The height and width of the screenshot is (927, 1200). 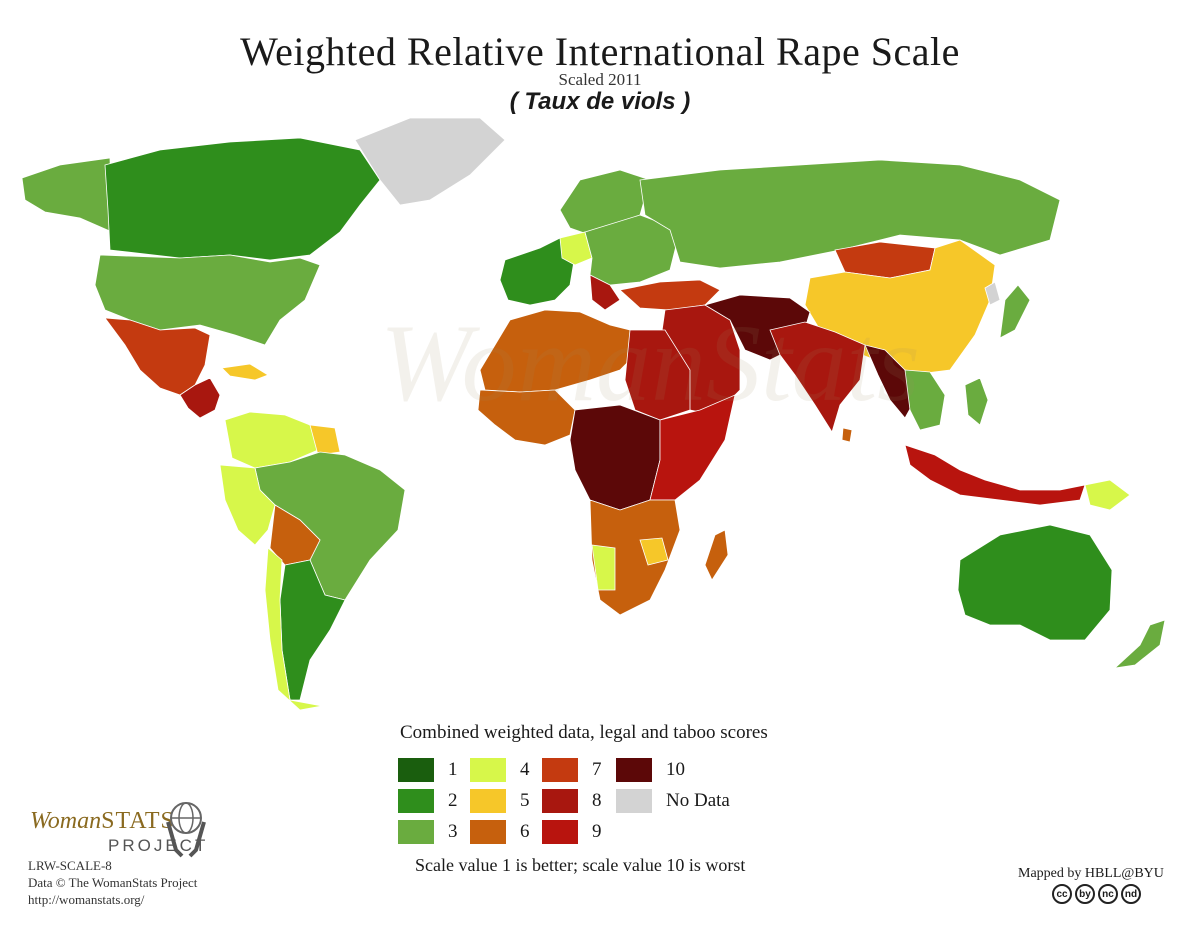 I want to click on region-russia, so click(x=850, y=214).